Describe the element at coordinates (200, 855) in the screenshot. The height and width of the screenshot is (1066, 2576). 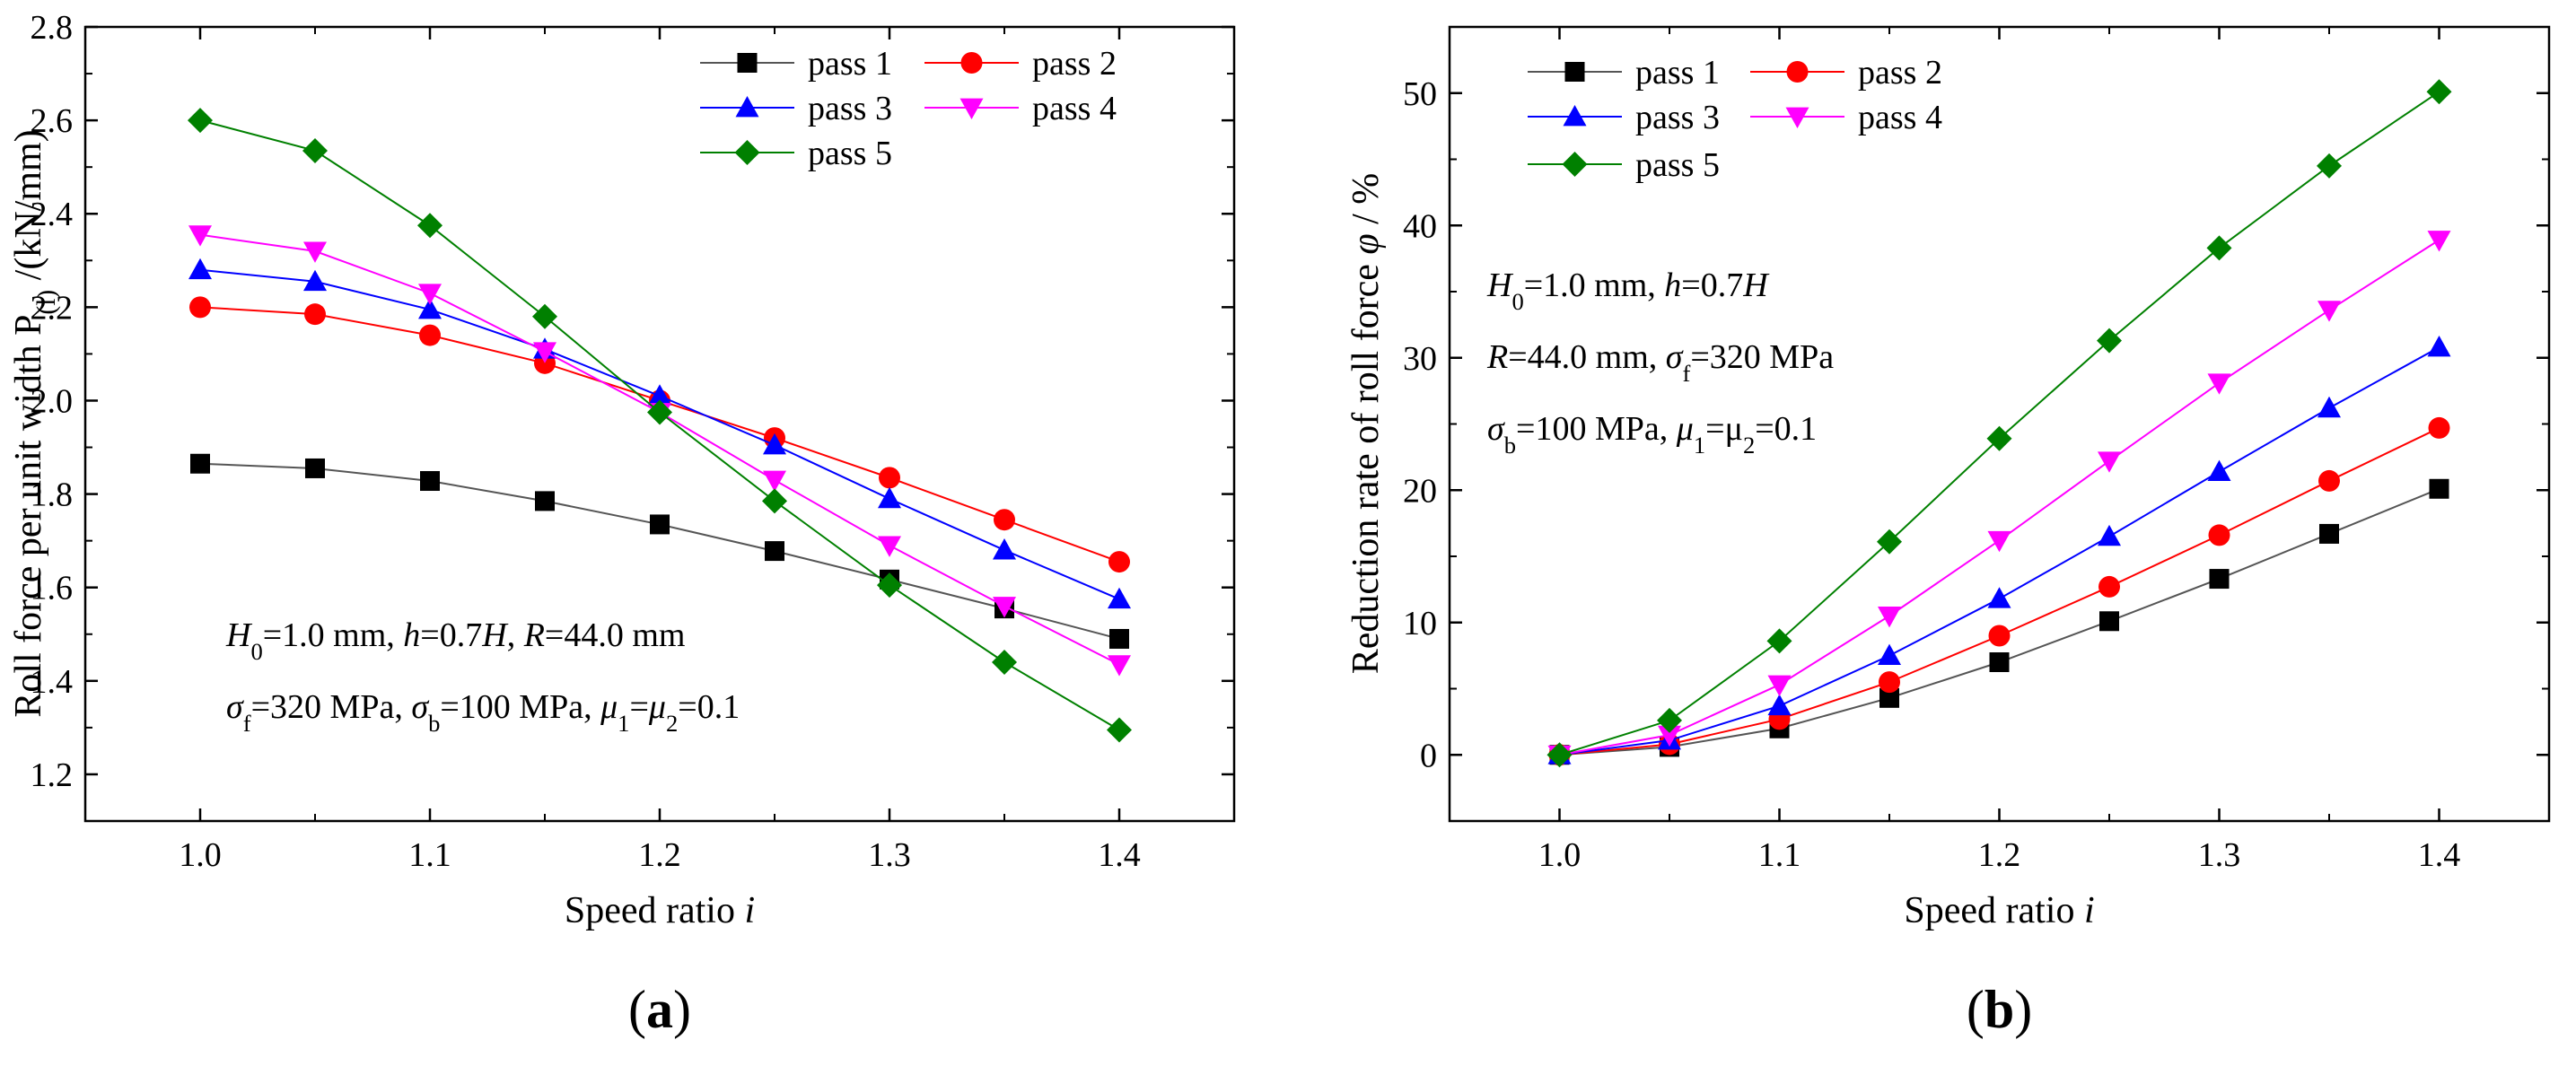
I see `x-tick-label: 1.0` at that location.